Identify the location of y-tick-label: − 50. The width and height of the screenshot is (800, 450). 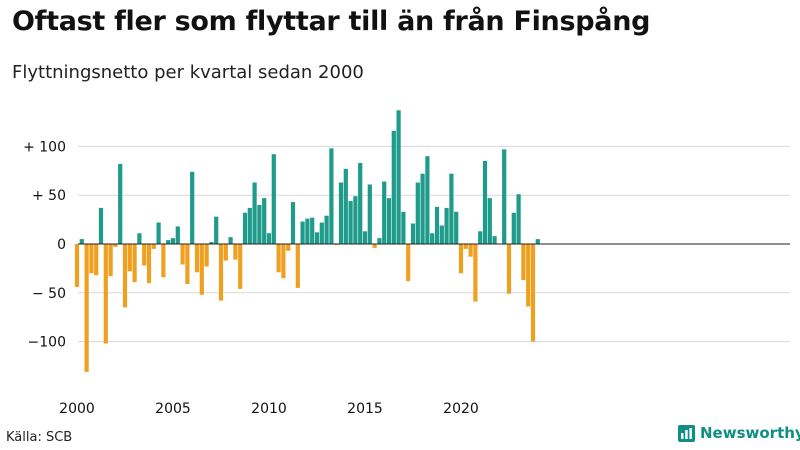
(49, 294).